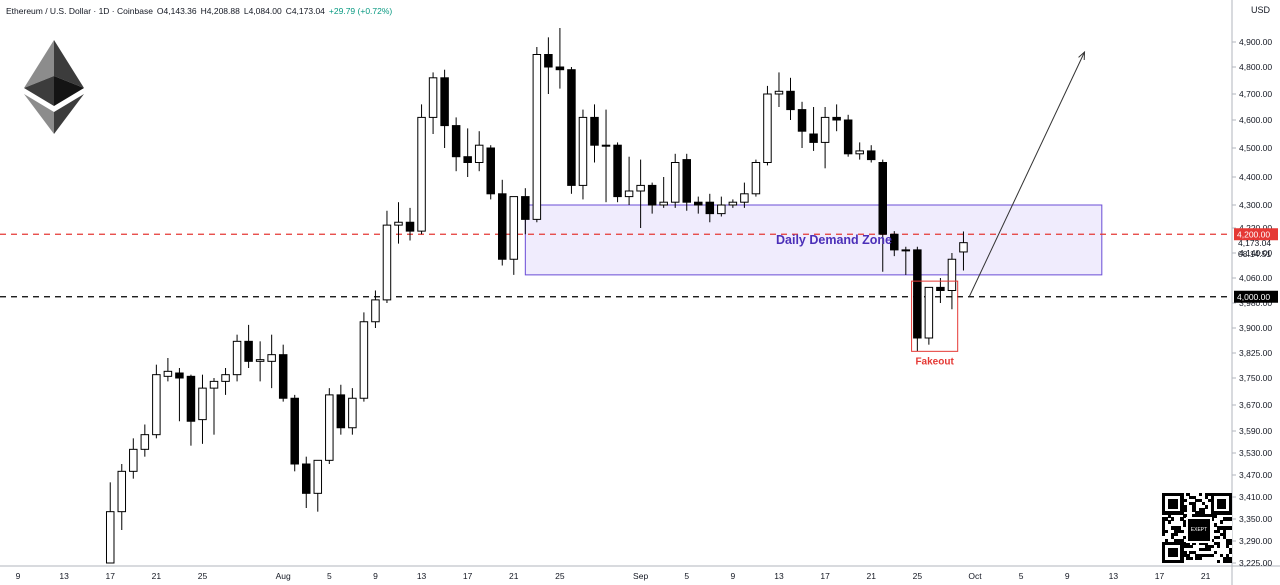 Image resolution: width=1280 pixels, height=585 pixels. What do you see at coordinates (640, 576) in the screenshot?
I see `x-tick-label: Sep` at bounding box center [640, 576].